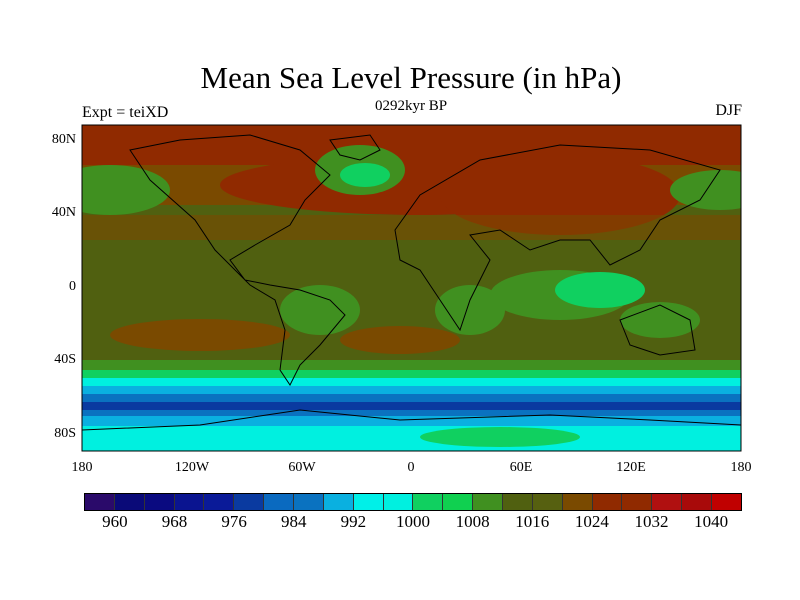 The width and height of the screenshot is (800, 600). I want to click on colorbar-label: 960, so click(115, 521).